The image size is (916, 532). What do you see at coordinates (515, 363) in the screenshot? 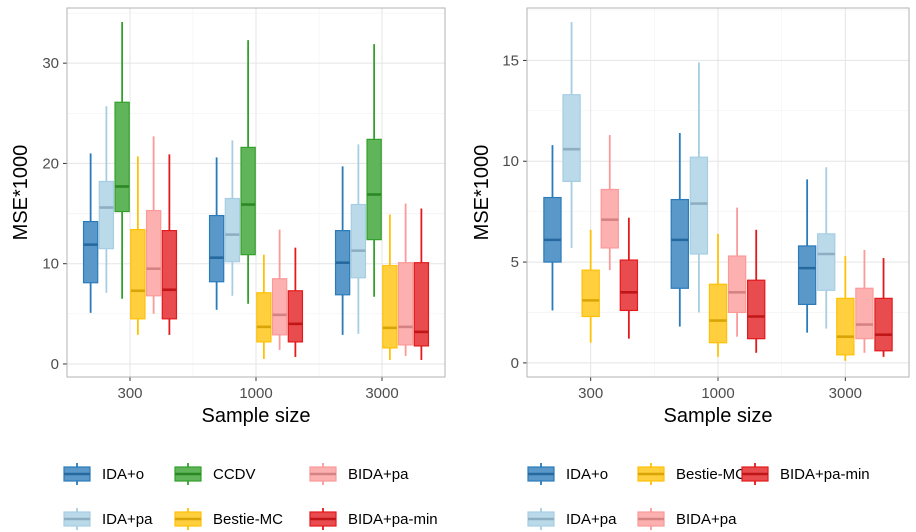
I see `right-y-tick-label: 0` at bounding box center [515, 363].